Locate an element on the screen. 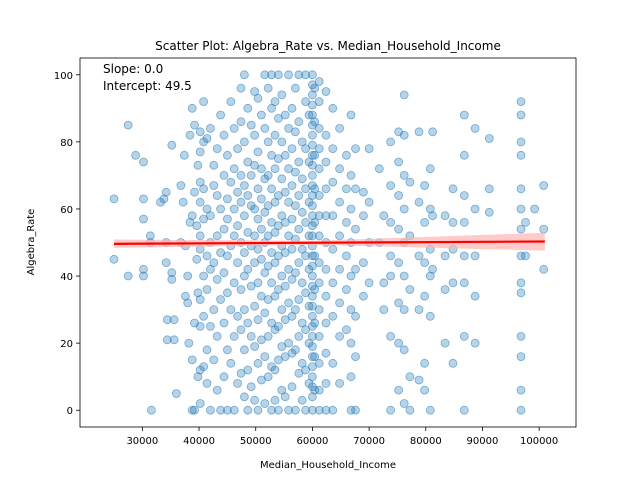  x-tick-label: 90000 is located at coordinates (483, 441).